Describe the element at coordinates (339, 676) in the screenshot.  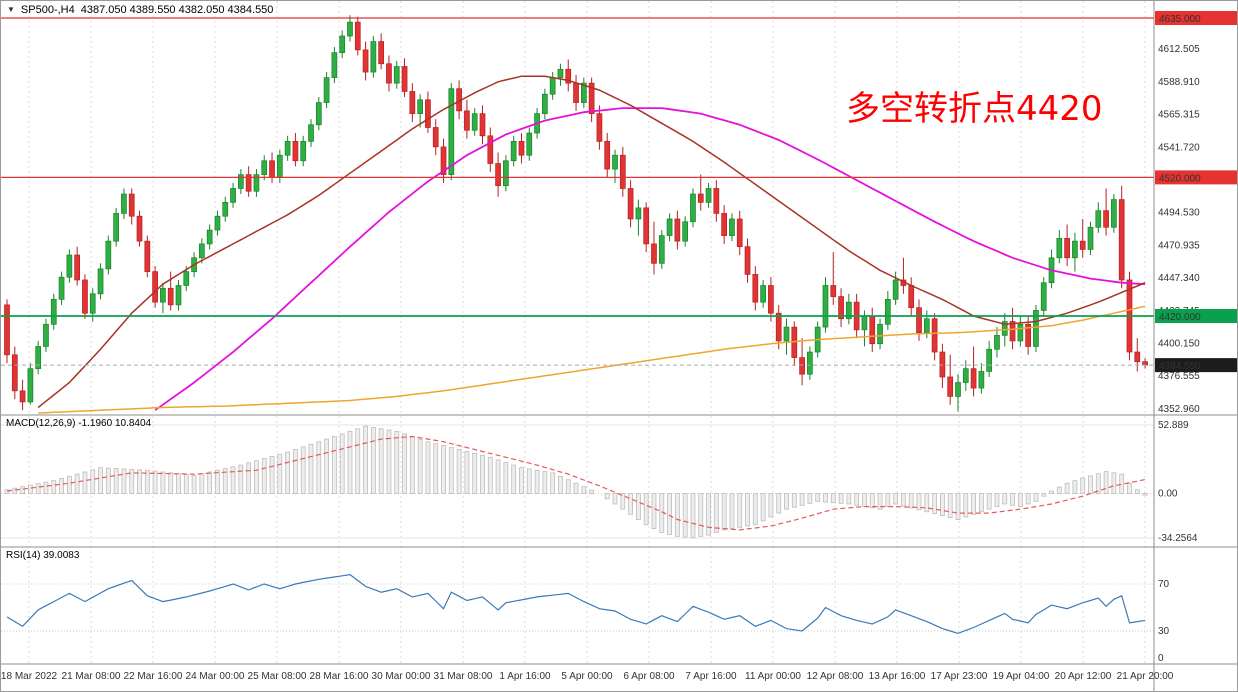
I see `time-axis-label: 28 Mar 16:00` at that location.